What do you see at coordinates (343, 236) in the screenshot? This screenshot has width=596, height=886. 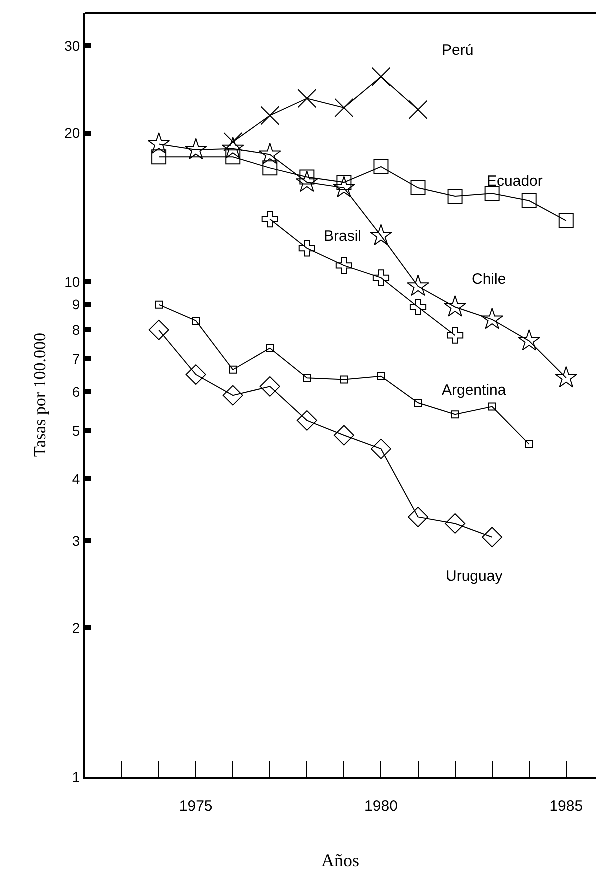 I see `series-label: Brasil` at bounding box center [343, 236].